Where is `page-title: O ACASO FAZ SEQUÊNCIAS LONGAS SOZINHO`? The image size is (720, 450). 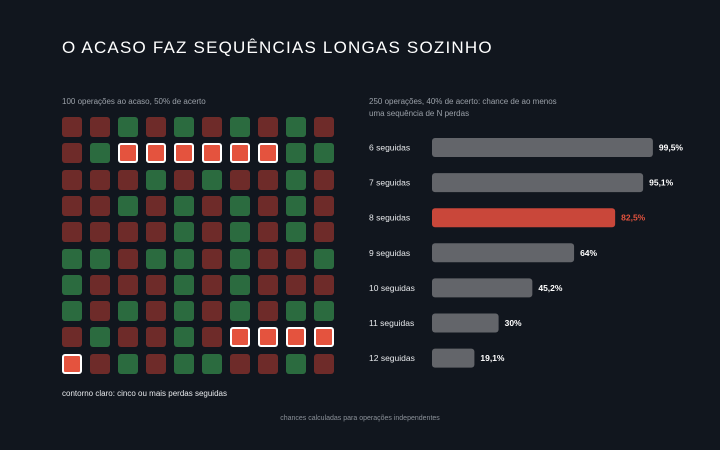 page-title: O ACASO FAZ SEQUÊNCIAS LONGAS SOZINHO is located at coordinates (277, 47).